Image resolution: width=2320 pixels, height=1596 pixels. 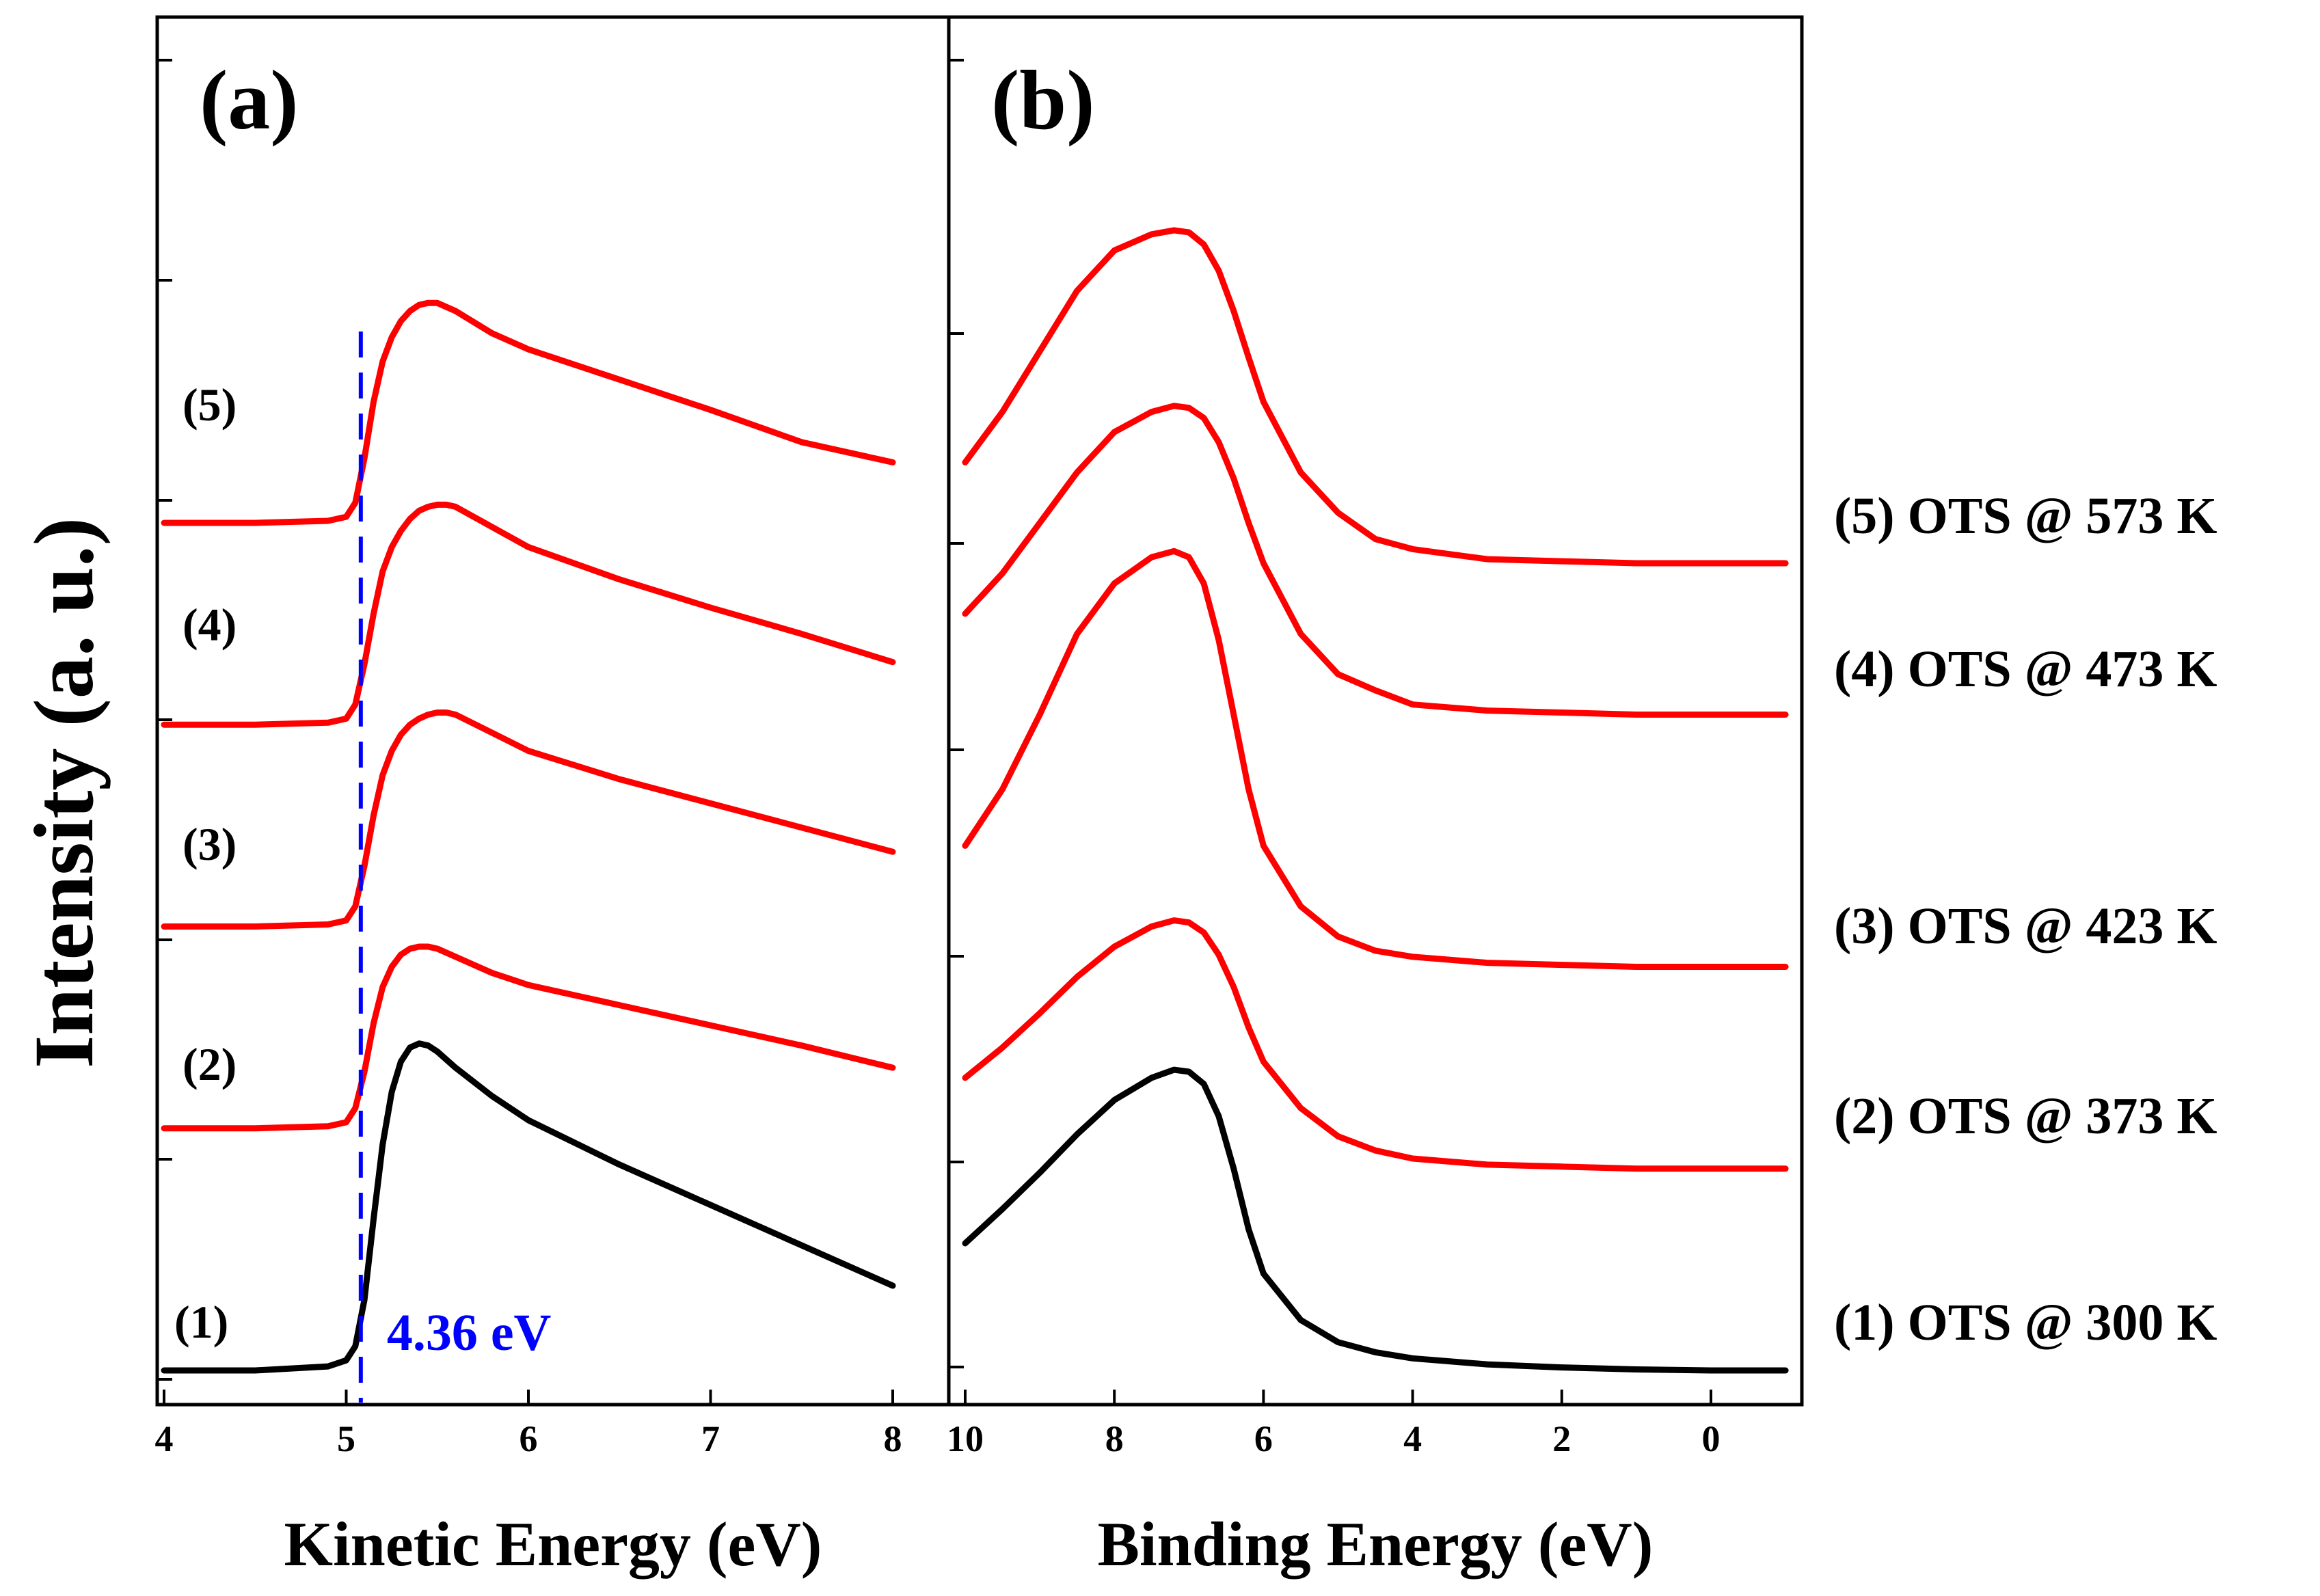 What do you see at coordinates (210, 1064) in the screenshot?
I see `curve-label-2: (2)` at bounding box center [210, 1064].